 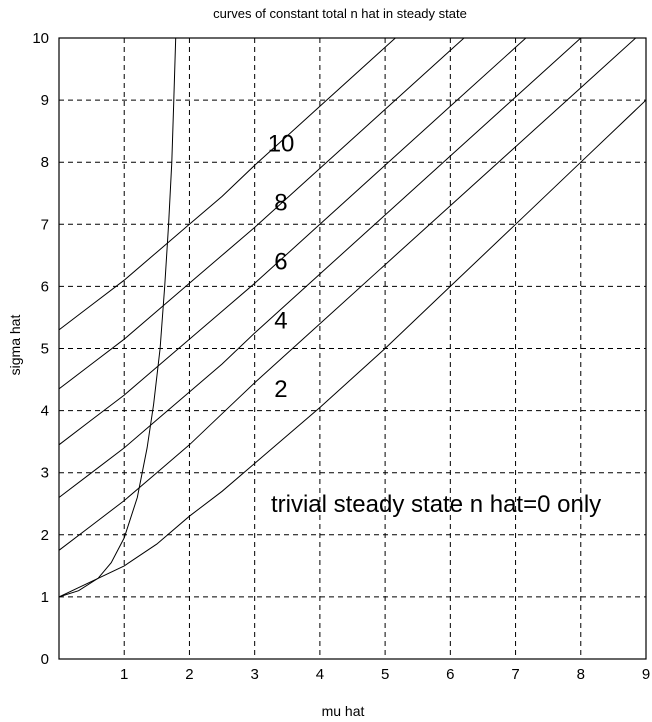 I want to click on y-tick-label: 3, so click(x=45, y=473).